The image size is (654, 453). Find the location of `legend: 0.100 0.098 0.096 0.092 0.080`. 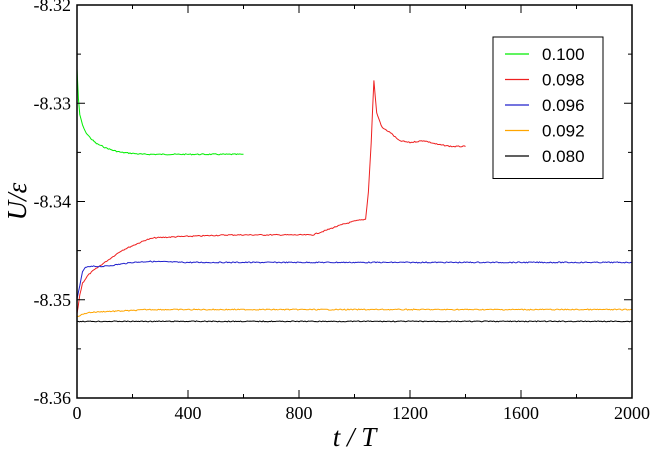

legend: 0.100 0.098 0.096 0.092 0.080 is located at coordinates (548, 107).